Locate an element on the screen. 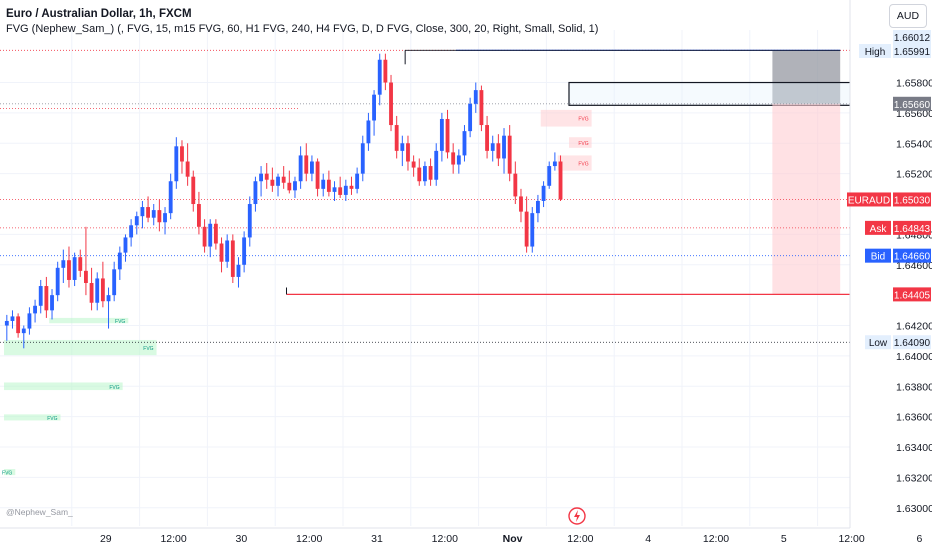  price-badge-value: 1.66012 is located at coordinates (912, 38).